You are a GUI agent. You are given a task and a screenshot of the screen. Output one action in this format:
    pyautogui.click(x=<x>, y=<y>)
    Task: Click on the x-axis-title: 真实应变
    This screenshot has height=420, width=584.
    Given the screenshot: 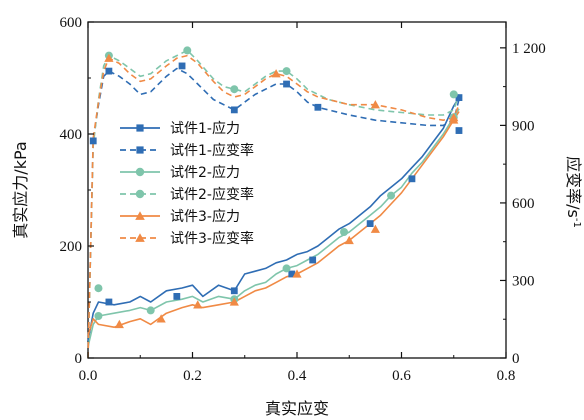 What is the action you would take?
    pyautogui.click(x=297, y=408)
    